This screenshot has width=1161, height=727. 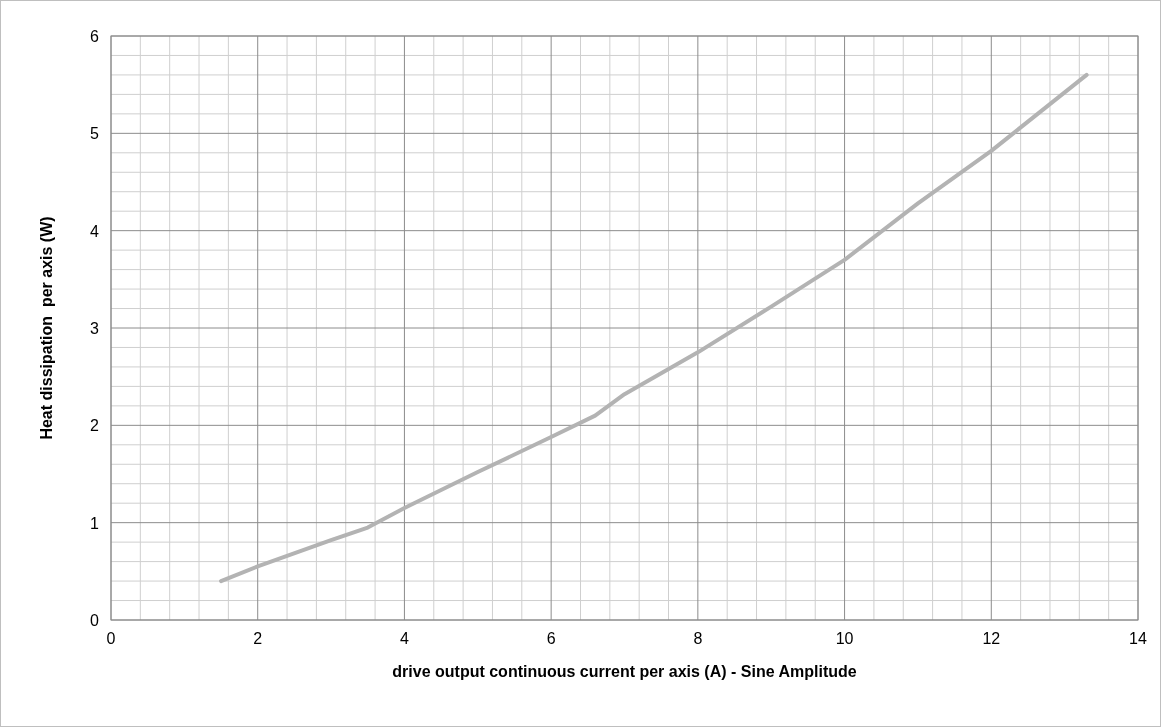 I want to click on y-tick-label: 0, so click(x=95, y=620).